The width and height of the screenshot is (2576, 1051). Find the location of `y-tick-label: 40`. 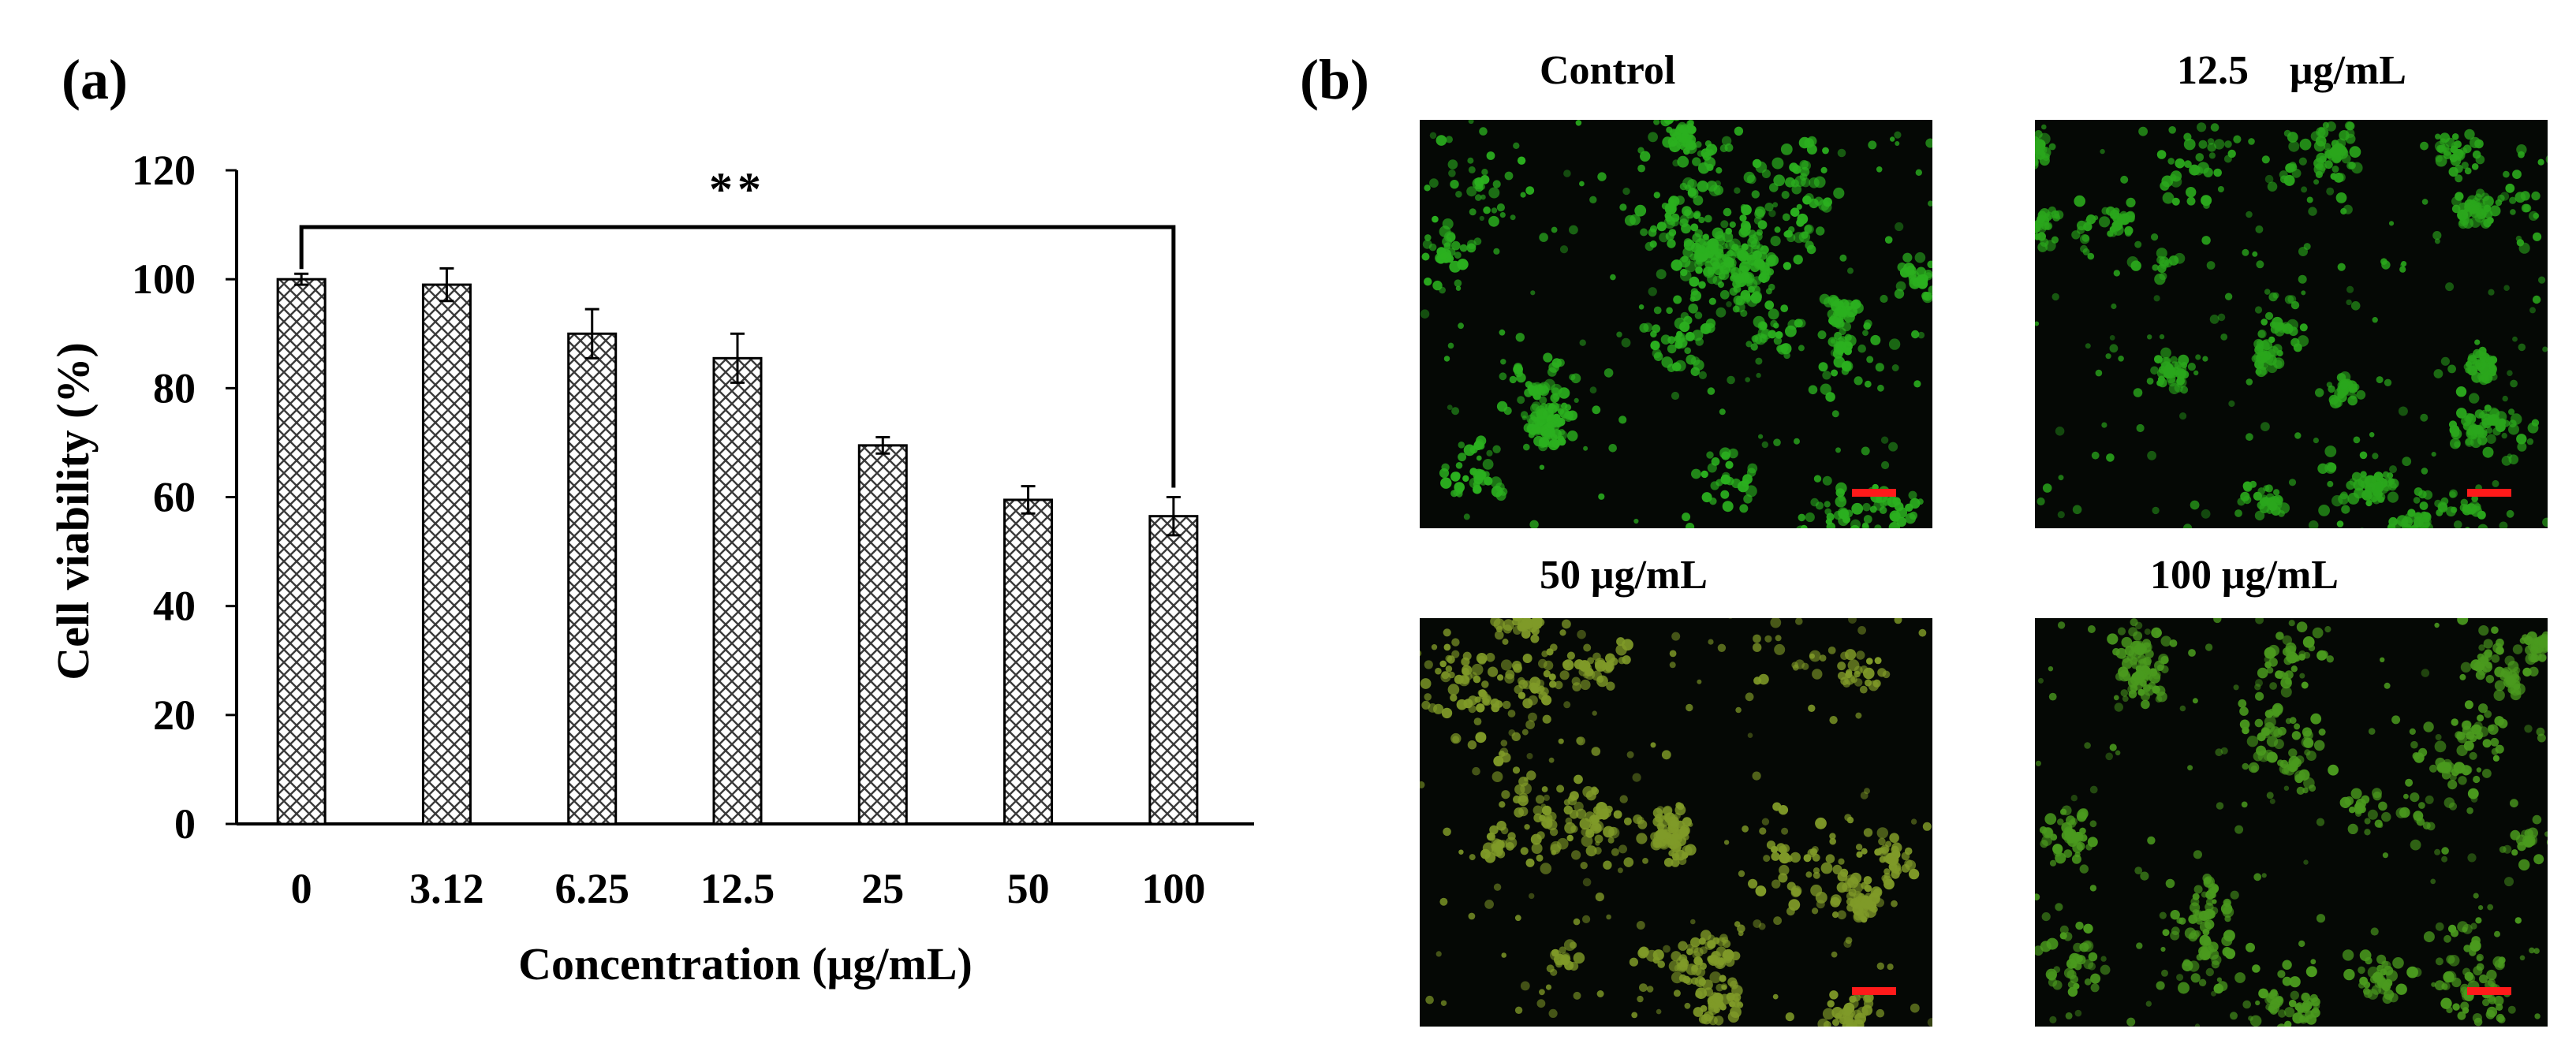

y-tick-label: 40 is located at coordinates (174, 606).